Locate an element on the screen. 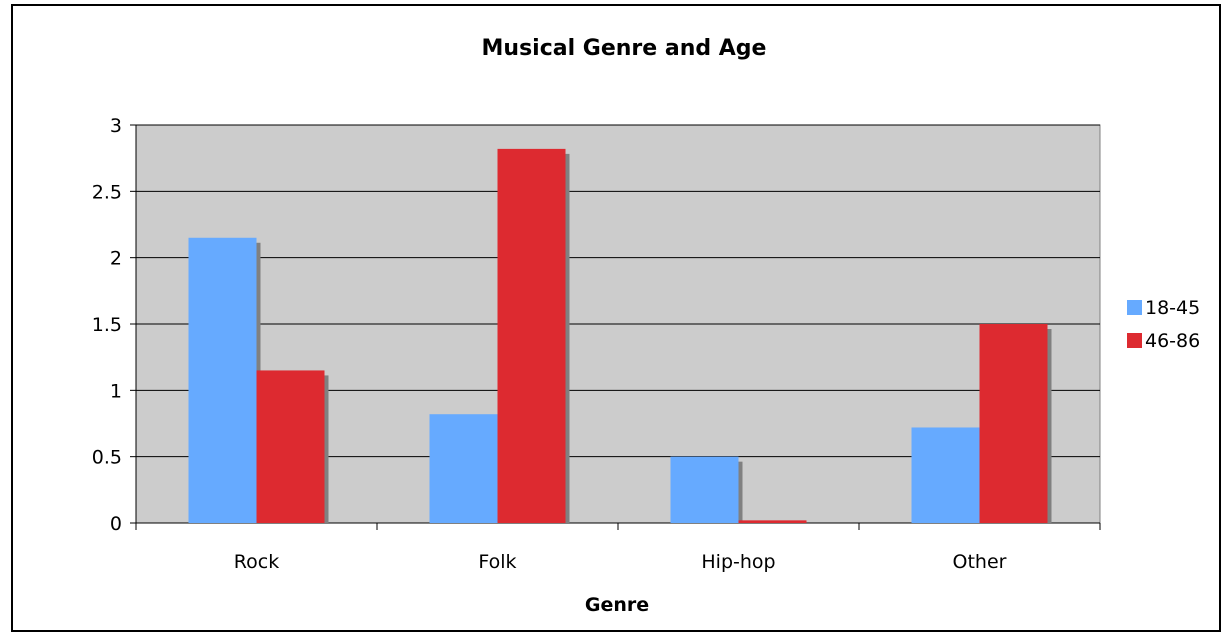  x-tick-label: Other is located at coordinates (980, 562).